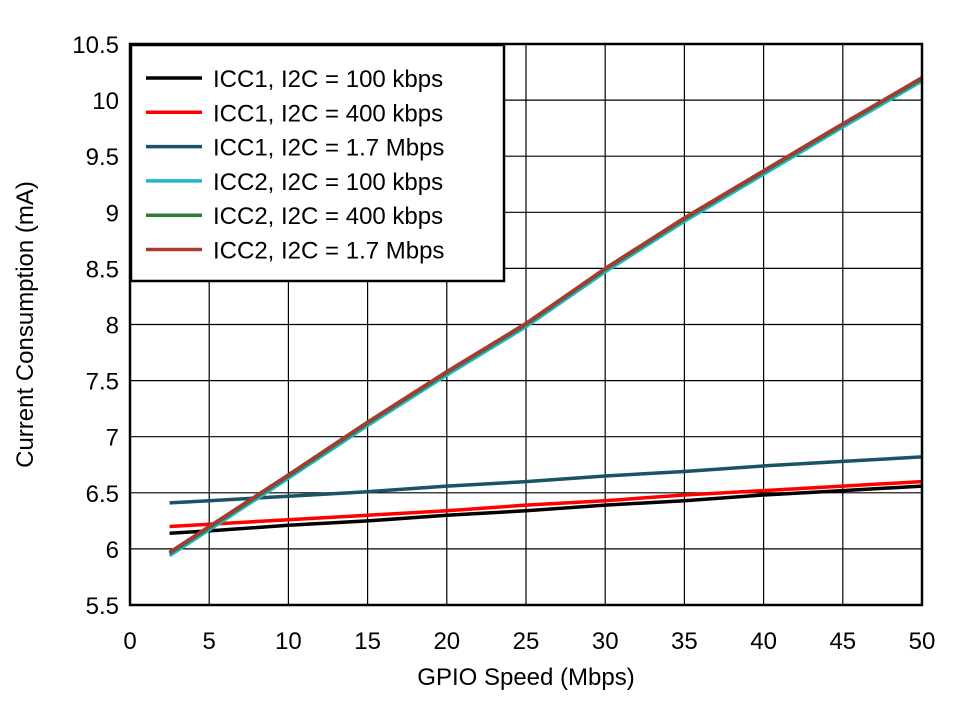  Describe the element at coordinates (684, 641) in the screenshot. I see `x-tick-label: 35` at that location.